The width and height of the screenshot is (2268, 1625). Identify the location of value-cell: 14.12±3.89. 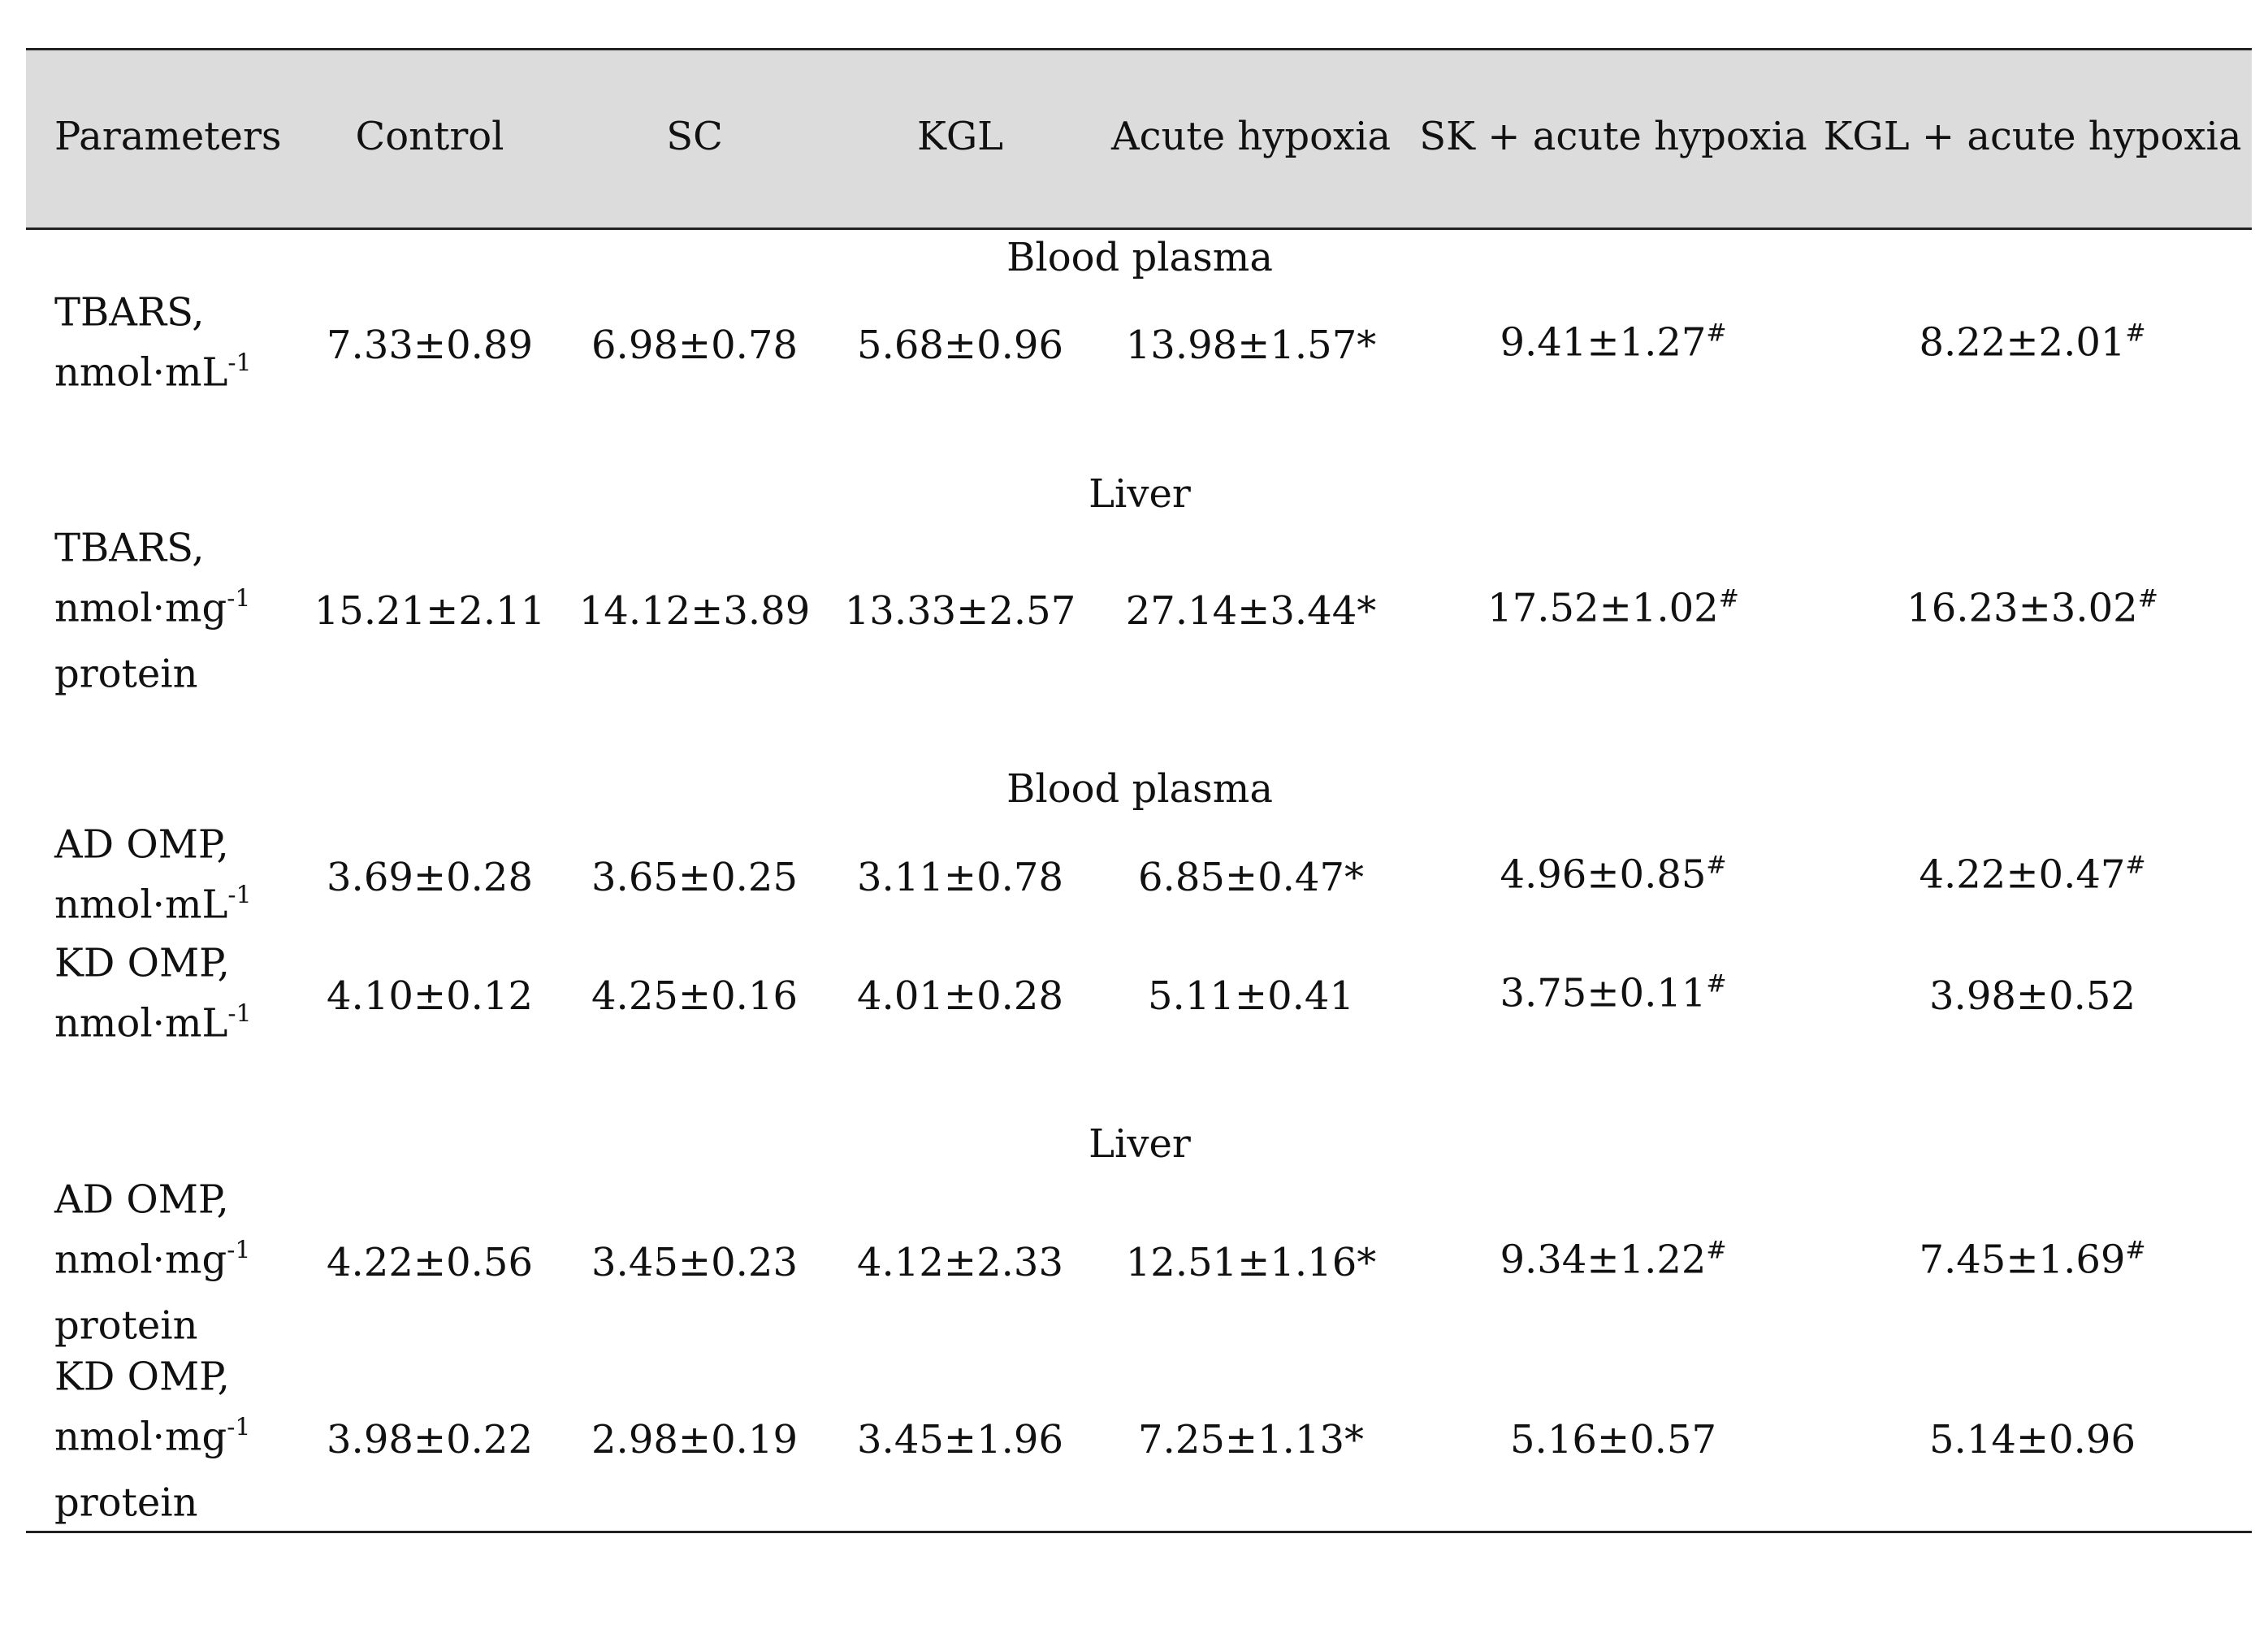
(695, 611).